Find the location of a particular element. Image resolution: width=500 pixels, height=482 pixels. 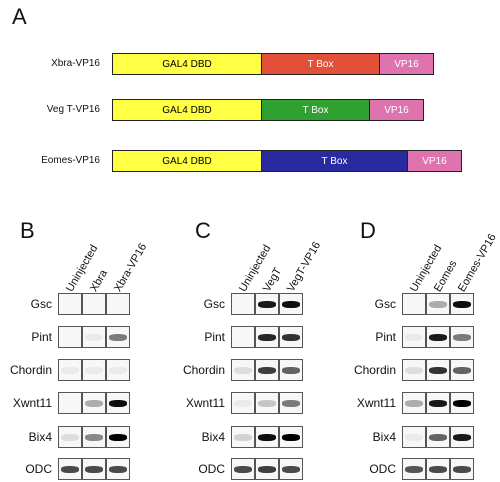

lane-label: Xbra is located at coordinates (99, 280).